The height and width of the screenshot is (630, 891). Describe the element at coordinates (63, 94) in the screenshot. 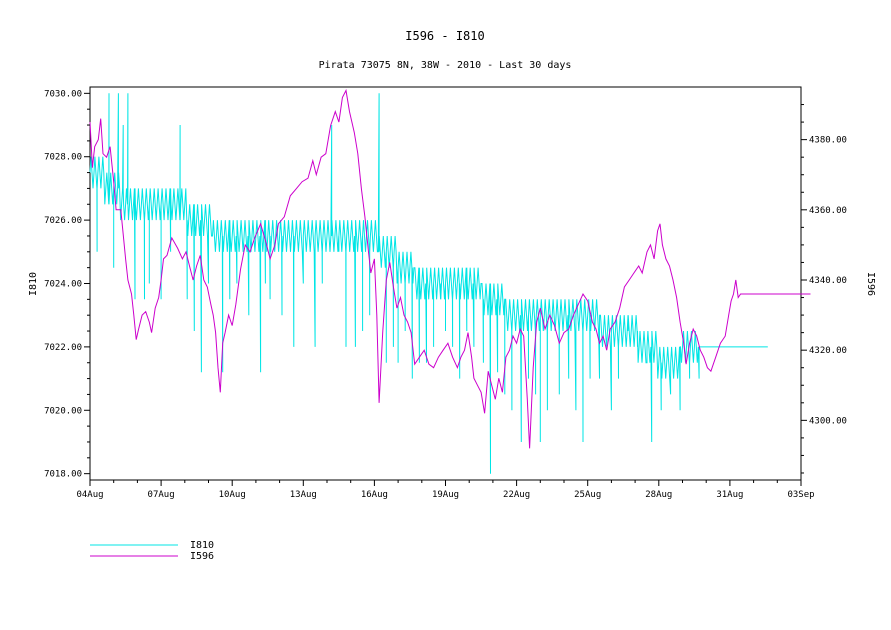

I see `y-left-tick-label: 7030.00` at that location.